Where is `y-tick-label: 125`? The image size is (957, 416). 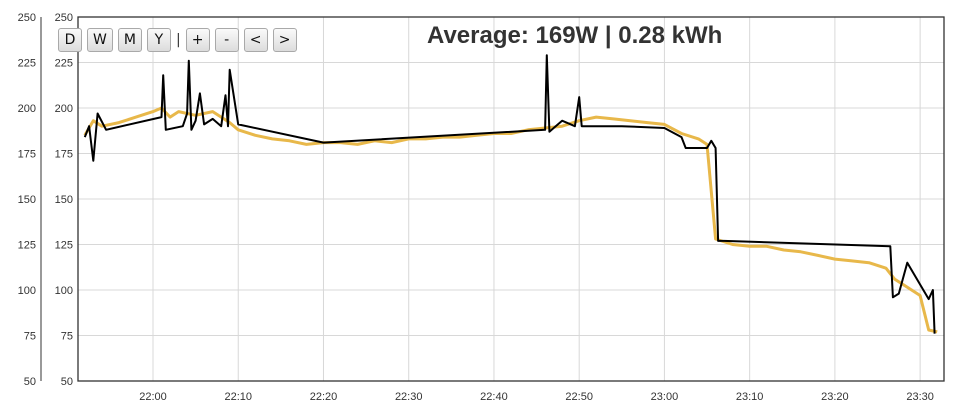 y-tick-label: 125 is located at coordinates (64, 246).